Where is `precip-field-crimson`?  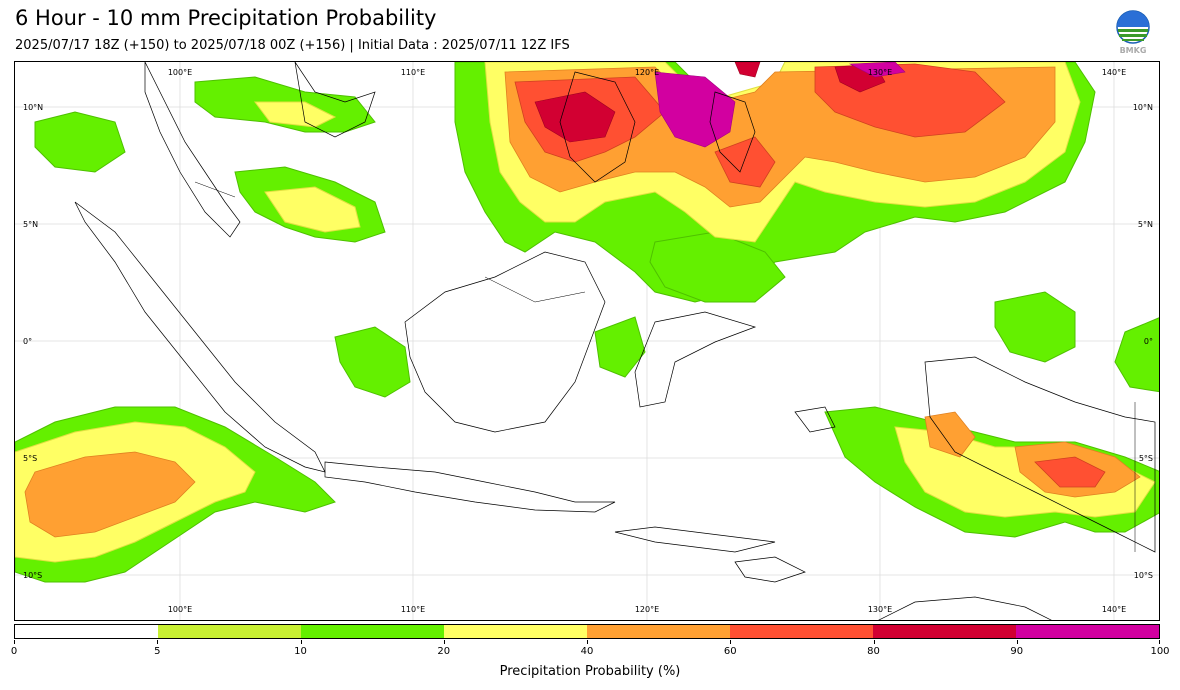
precip-field-crimson is located at coordinates (710, 102).